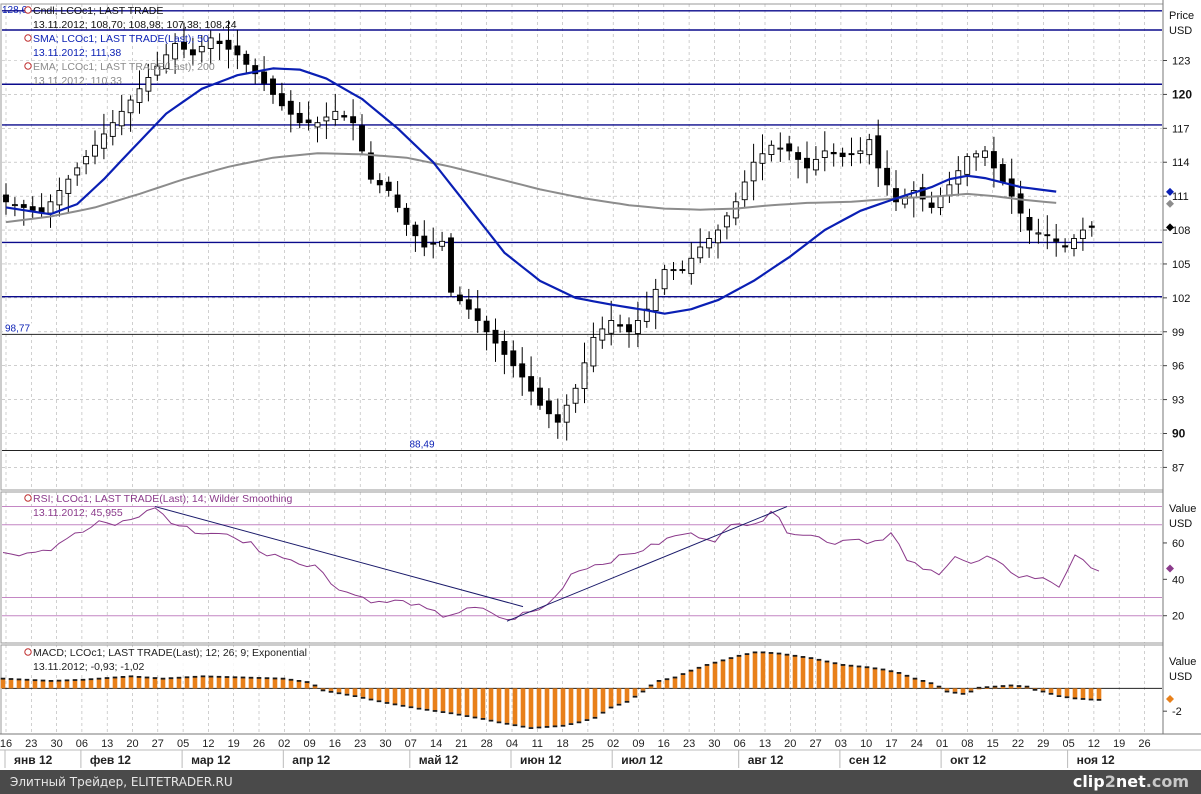  I want to click on macd-panel, so click(581, 690).